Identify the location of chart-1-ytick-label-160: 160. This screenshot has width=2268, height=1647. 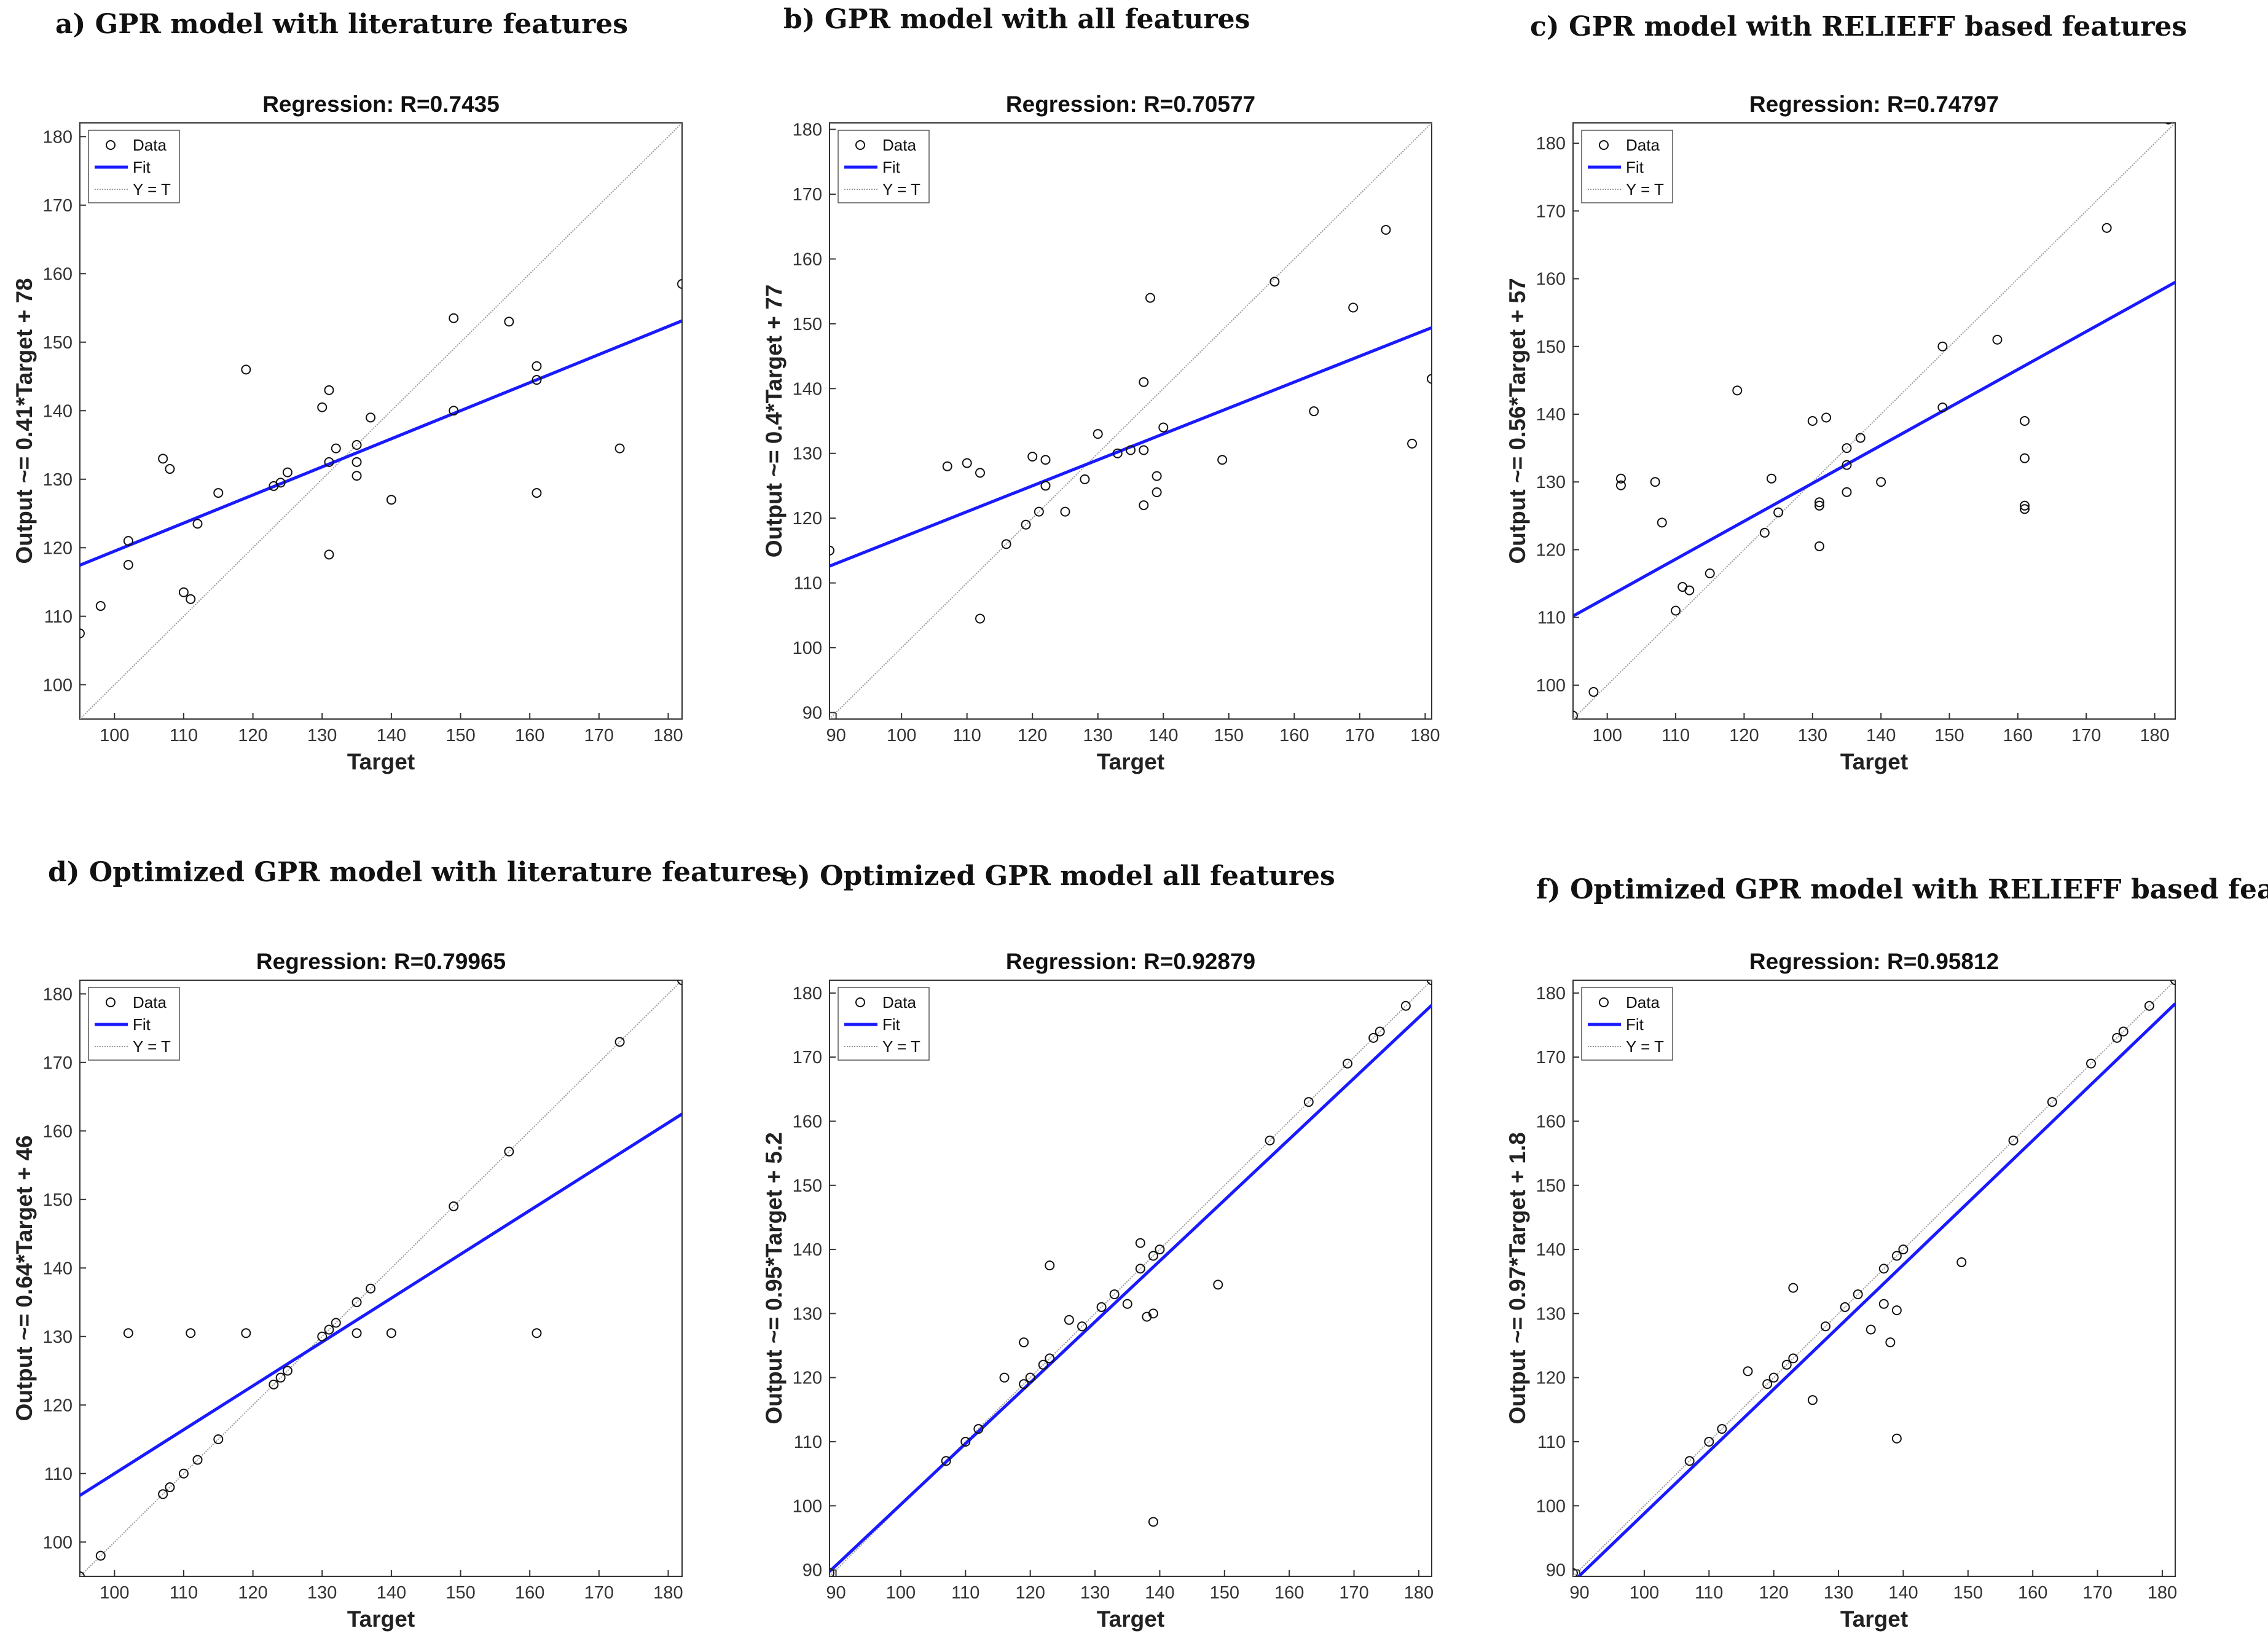
(807, 259).